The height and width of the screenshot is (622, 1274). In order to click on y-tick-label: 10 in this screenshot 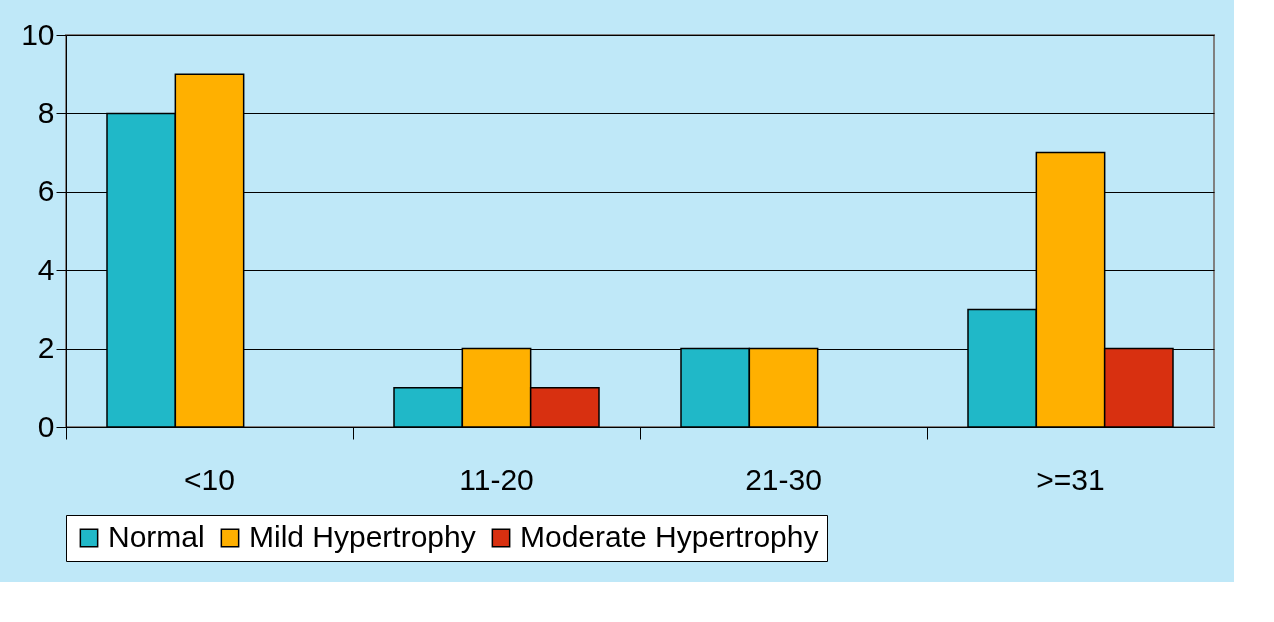, I will do `click(38, 34)`.